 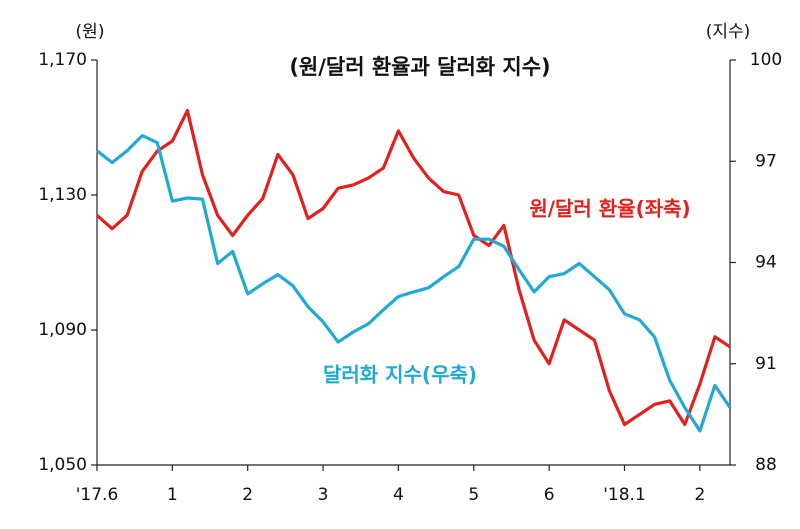 What do you see at coordinates (549, 495) in the screenshot?
I see `x-tick-label: 6` at bounding box center [549, 495].